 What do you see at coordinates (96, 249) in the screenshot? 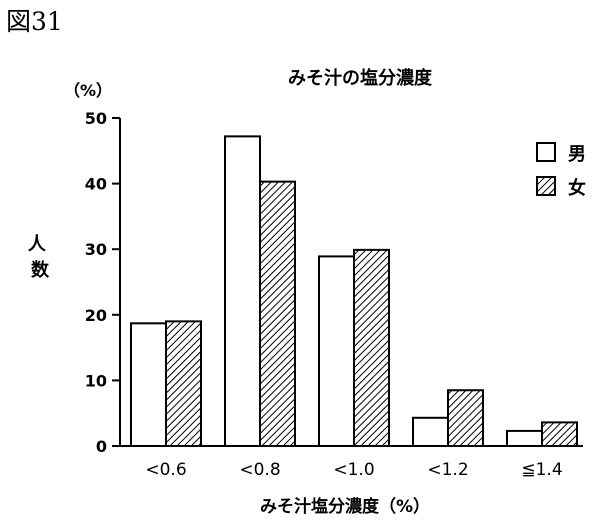
I see `y-tick-label: 30` at bounding box center [96, 249].